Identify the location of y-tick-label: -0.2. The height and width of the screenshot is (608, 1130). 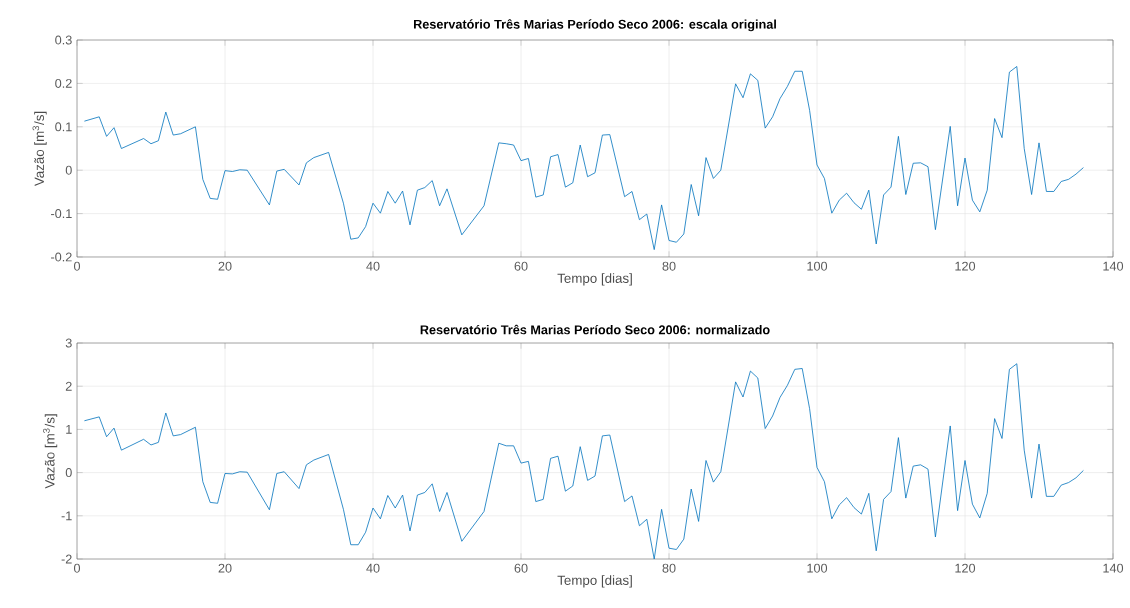
(61, 257).